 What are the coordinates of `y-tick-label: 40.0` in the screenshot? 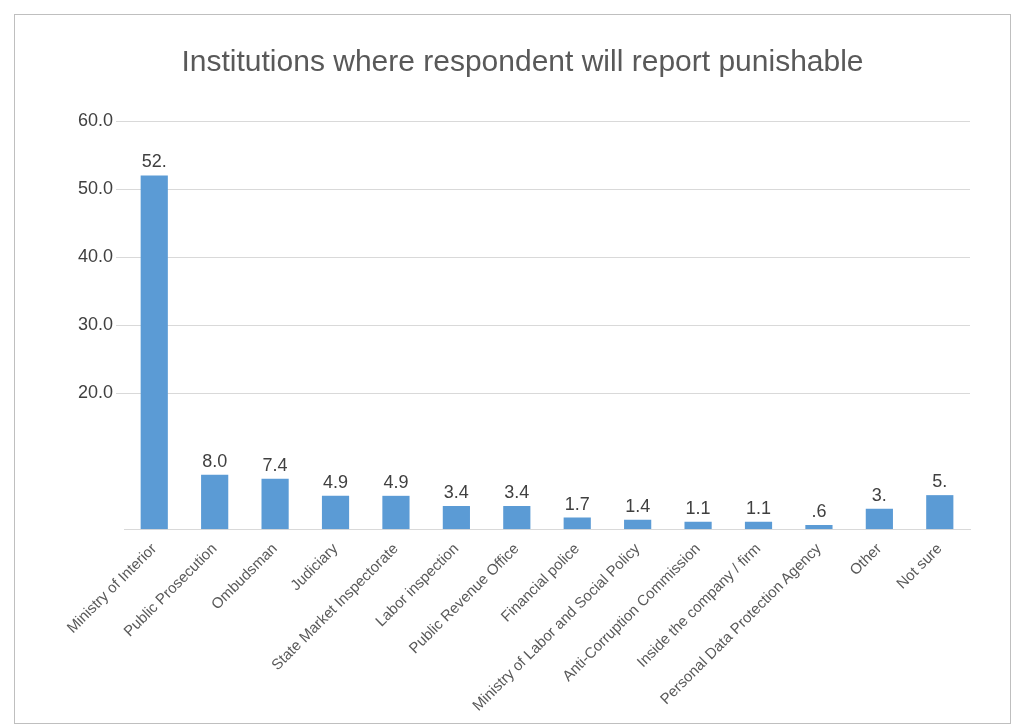 It's located at (95, 256).